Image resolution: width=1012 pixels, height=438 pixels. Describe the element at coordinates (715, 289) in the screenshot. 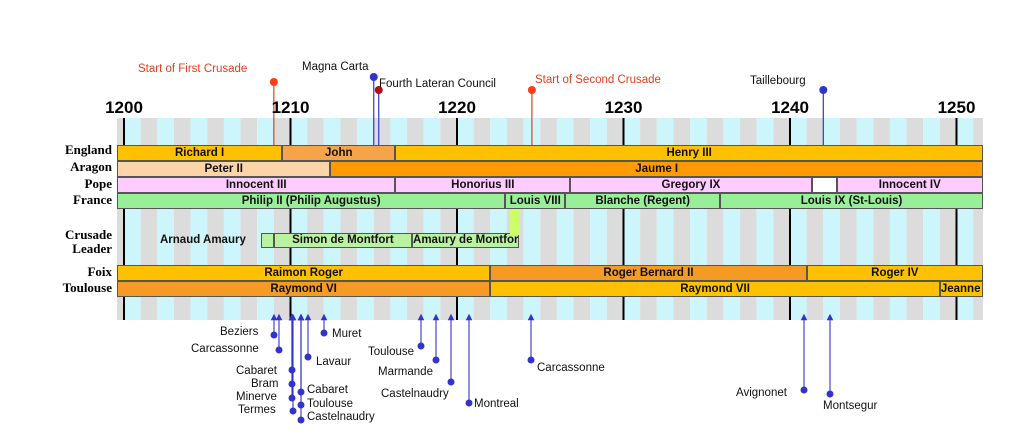

I see `reign-bar: Raymond VII` at that location.